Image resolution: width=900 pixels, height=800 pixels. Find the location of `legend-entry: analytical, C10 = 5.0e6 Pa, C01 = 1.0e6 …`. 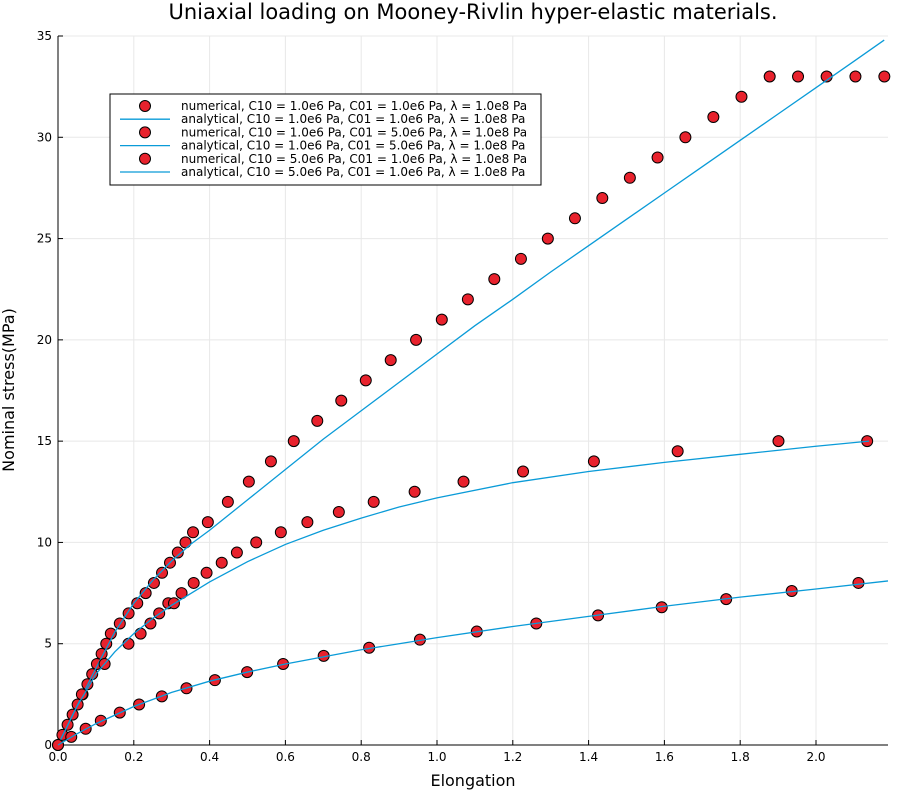

legend-entry: analytical, C10 = 5.0e6 Pa, C01 = 1.0e6 … is located at coordinates (353, 172).